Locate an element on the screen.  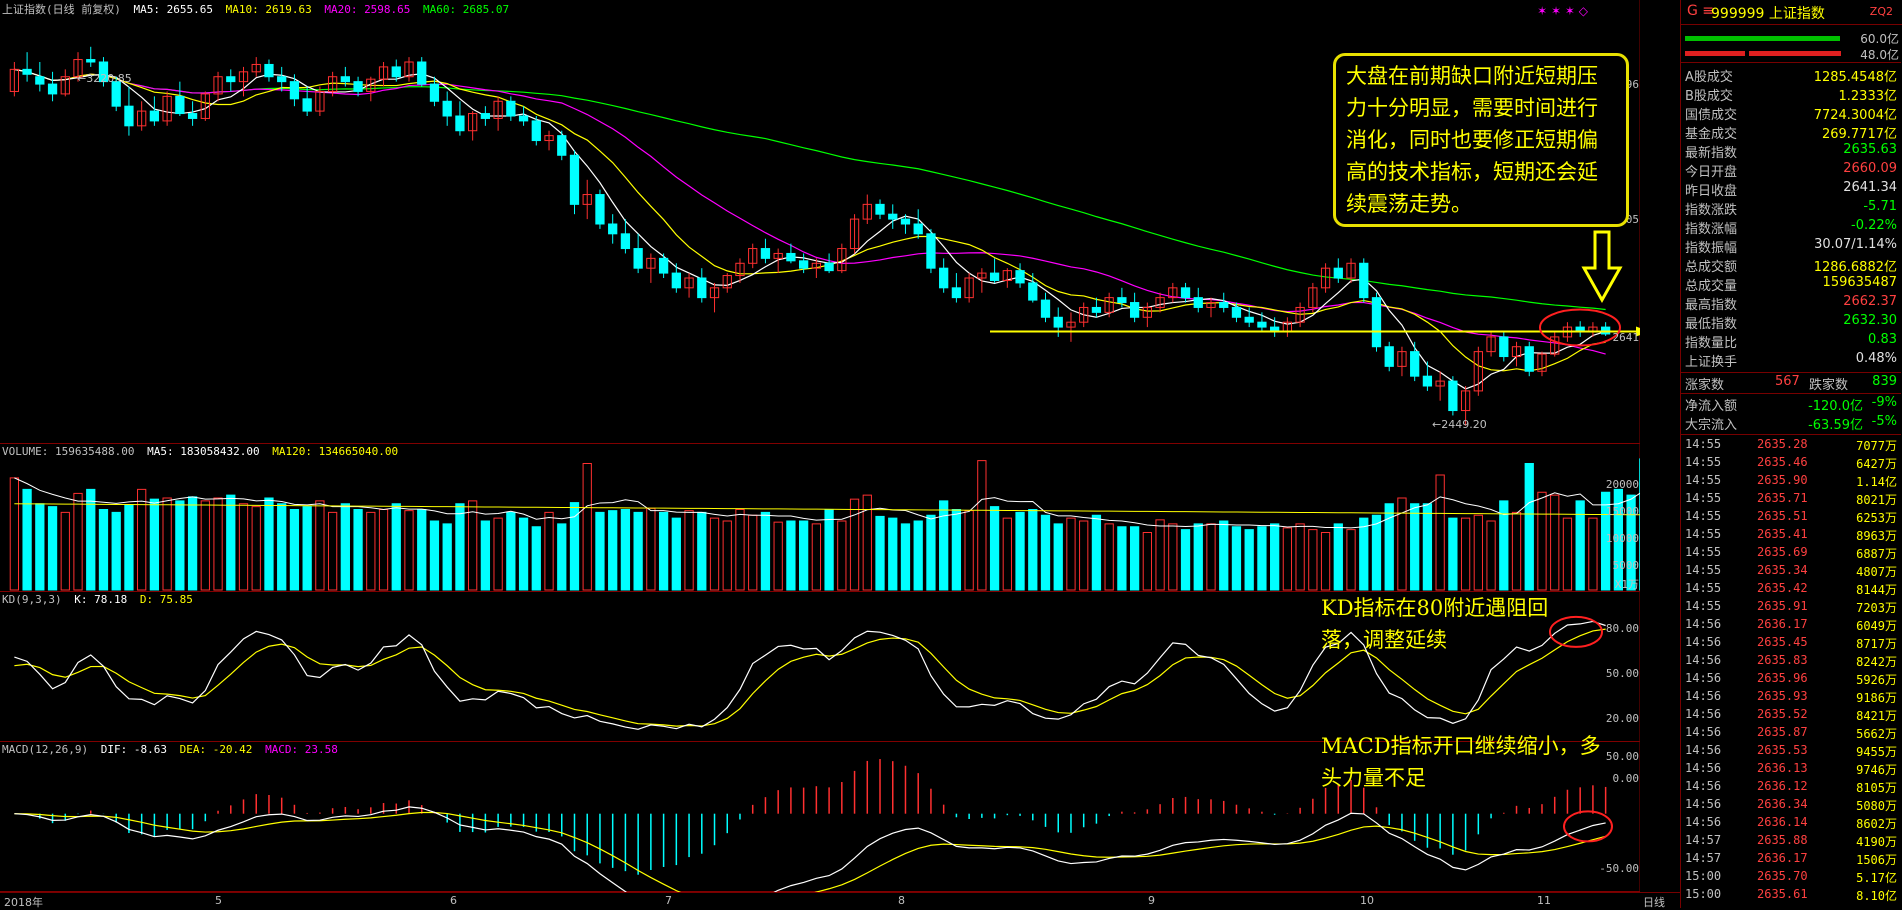
tick-volume: 4190万 is located at coordinates (1876, 841).